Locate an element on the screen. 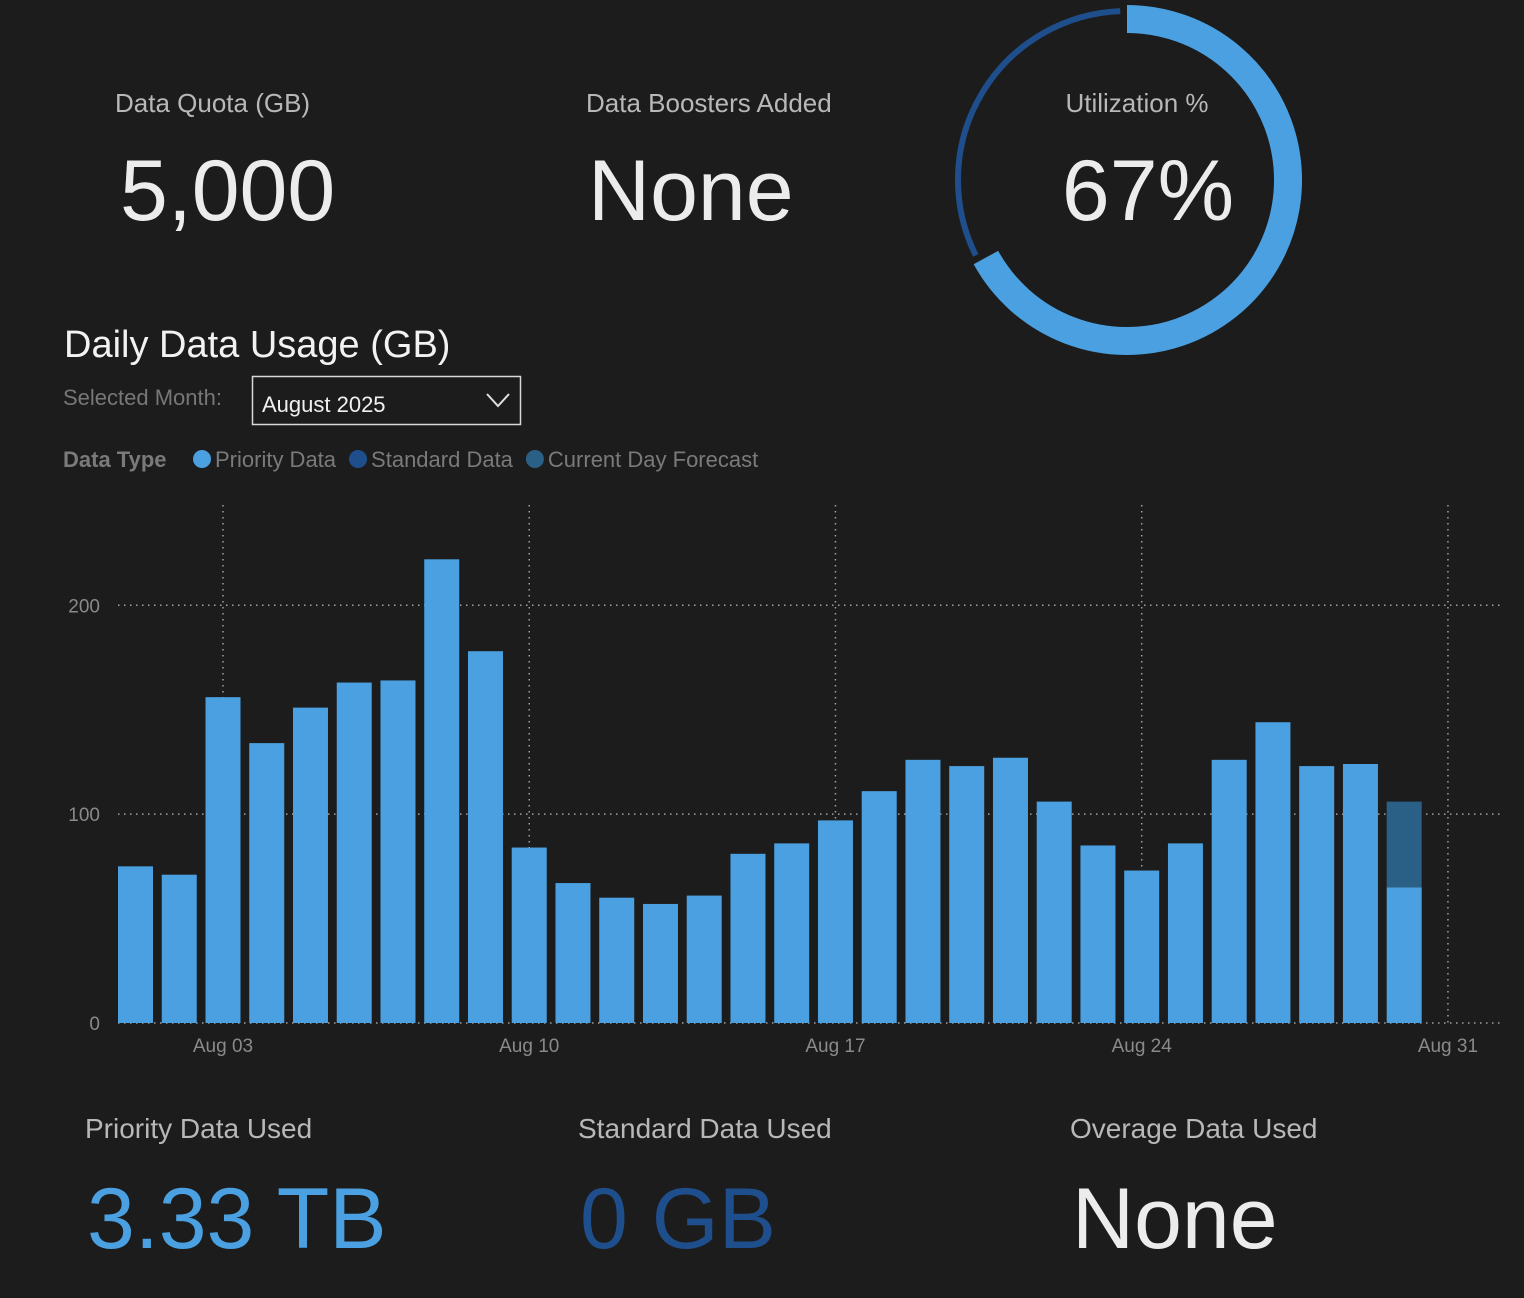 The image size is (1524, 1298). total-value: 3.33 TB is located at coordinates (237, 1219).